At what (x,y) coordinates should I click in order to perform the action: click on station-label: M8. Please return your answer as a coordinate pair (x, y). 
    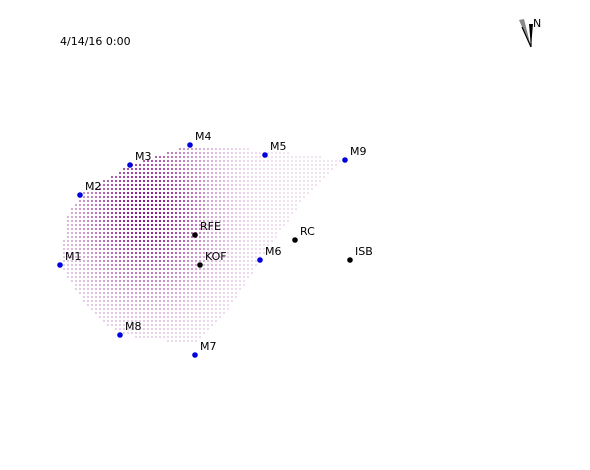
    Looking at the image, I should click on (133, 326).